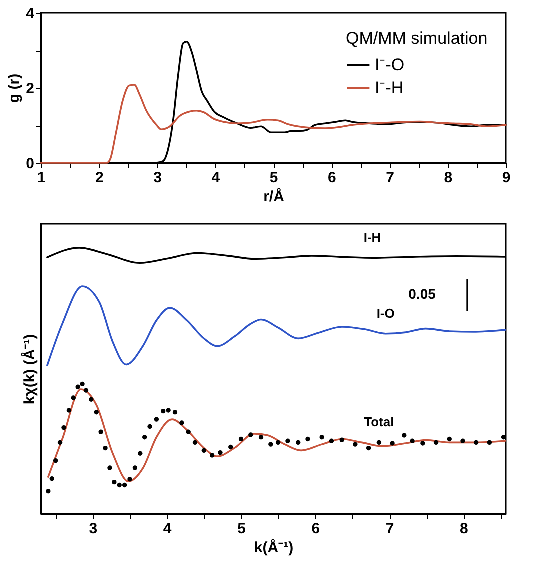  Describe the element at coordinates (506, 178) in the screenshot. I see `x-tick-label: 9` at that location.